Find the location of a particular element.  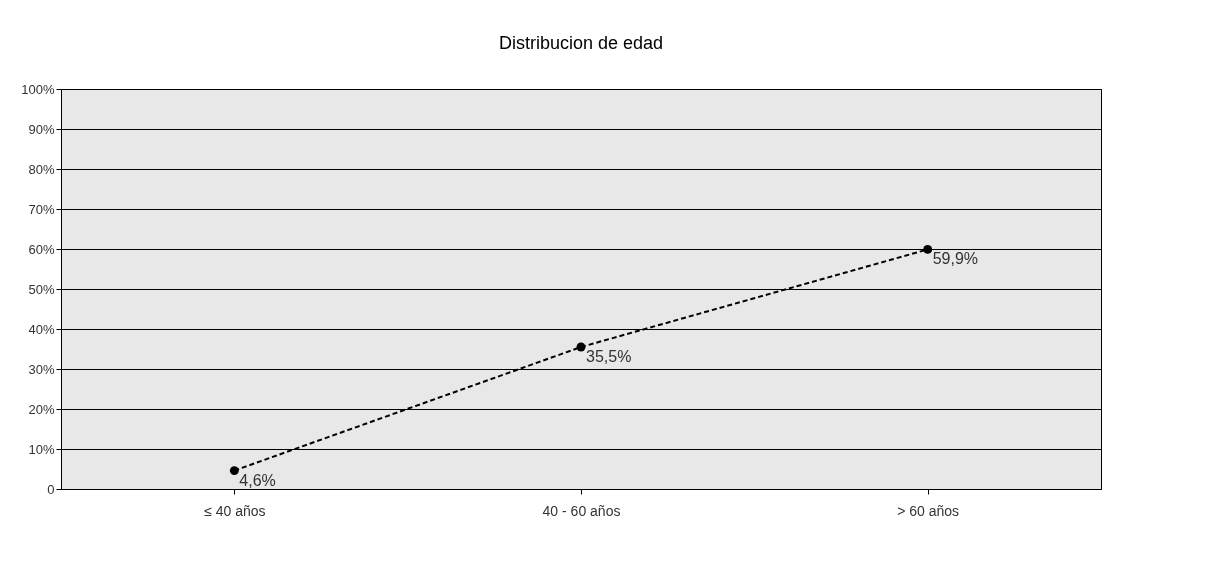

y-tick-label: 90% is located at coordinates (41, 129).